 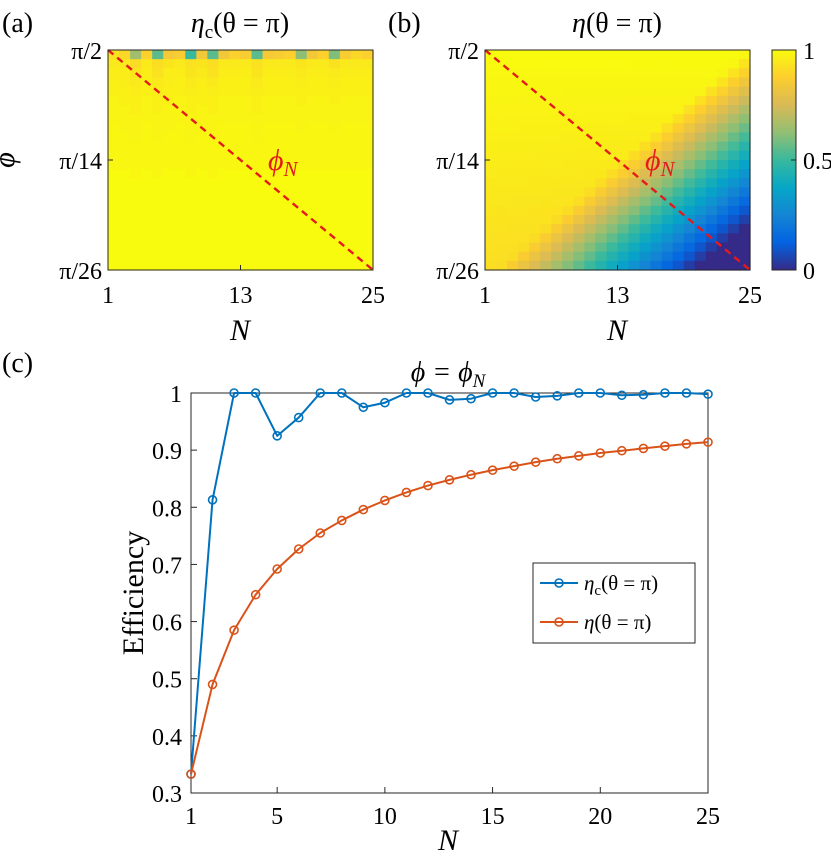 I want to click on panel-c-ytick-label: 0.7, so click(x=167, y=566).